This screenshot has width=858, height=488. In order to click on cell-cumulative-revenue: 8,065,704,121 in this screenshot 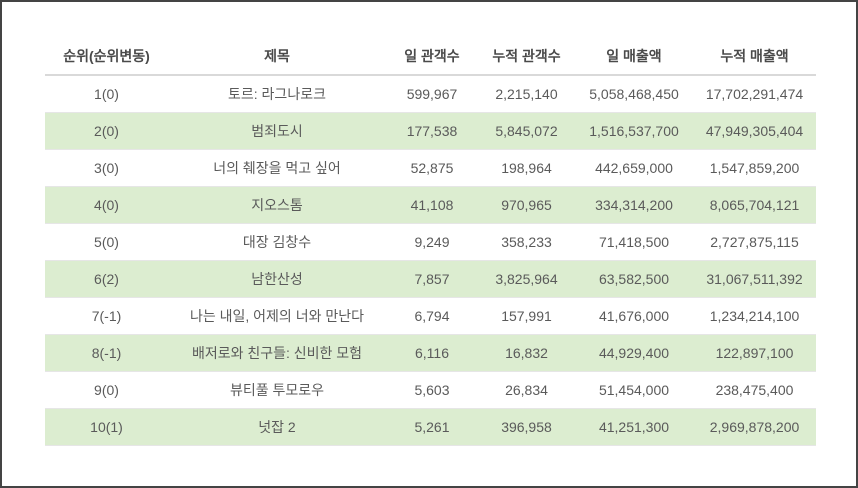, I will do `click(754, 205)`.